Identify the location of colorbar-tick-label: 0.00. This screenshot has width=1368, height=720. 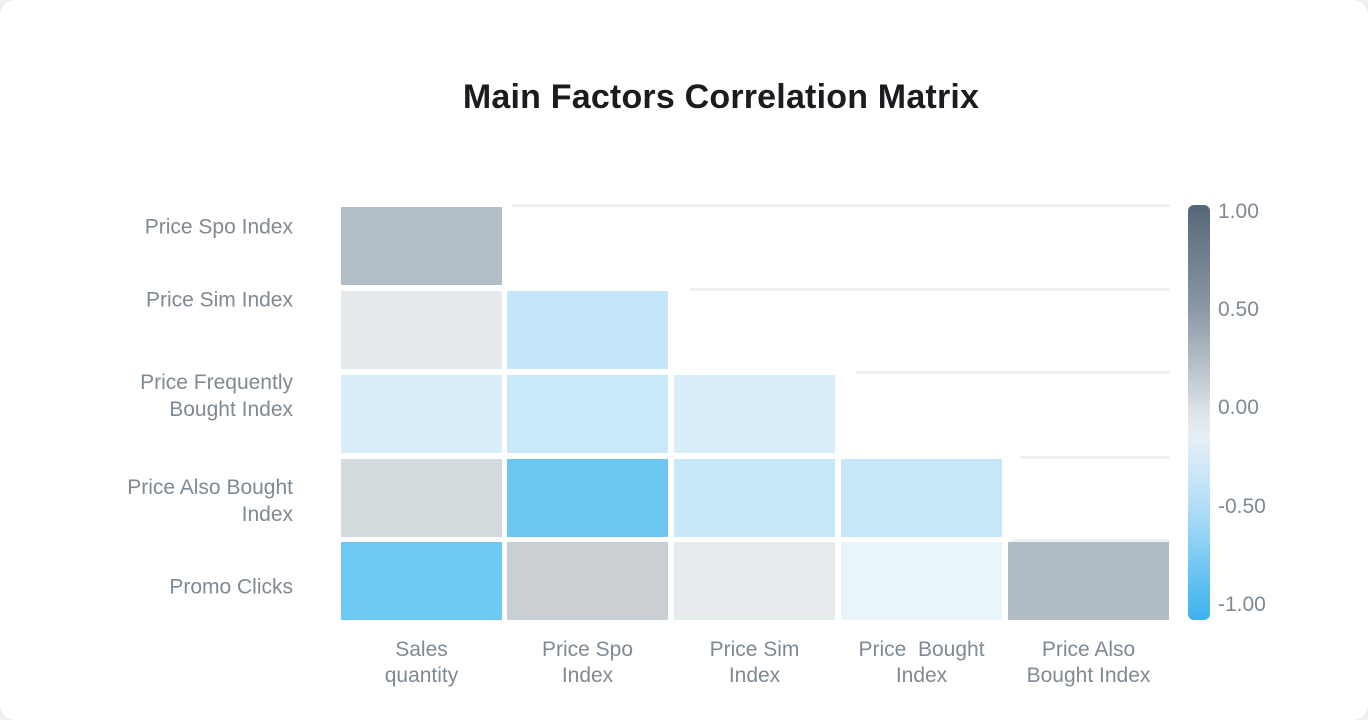
(1238, 407).